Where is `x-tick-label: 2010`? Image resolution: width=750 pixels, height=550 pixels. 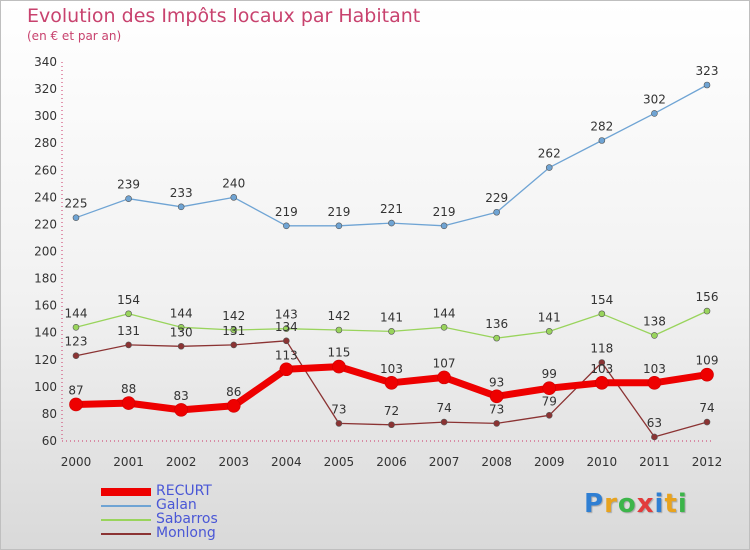 x-tick-label: 2010 is located at coordinates (602, 462).